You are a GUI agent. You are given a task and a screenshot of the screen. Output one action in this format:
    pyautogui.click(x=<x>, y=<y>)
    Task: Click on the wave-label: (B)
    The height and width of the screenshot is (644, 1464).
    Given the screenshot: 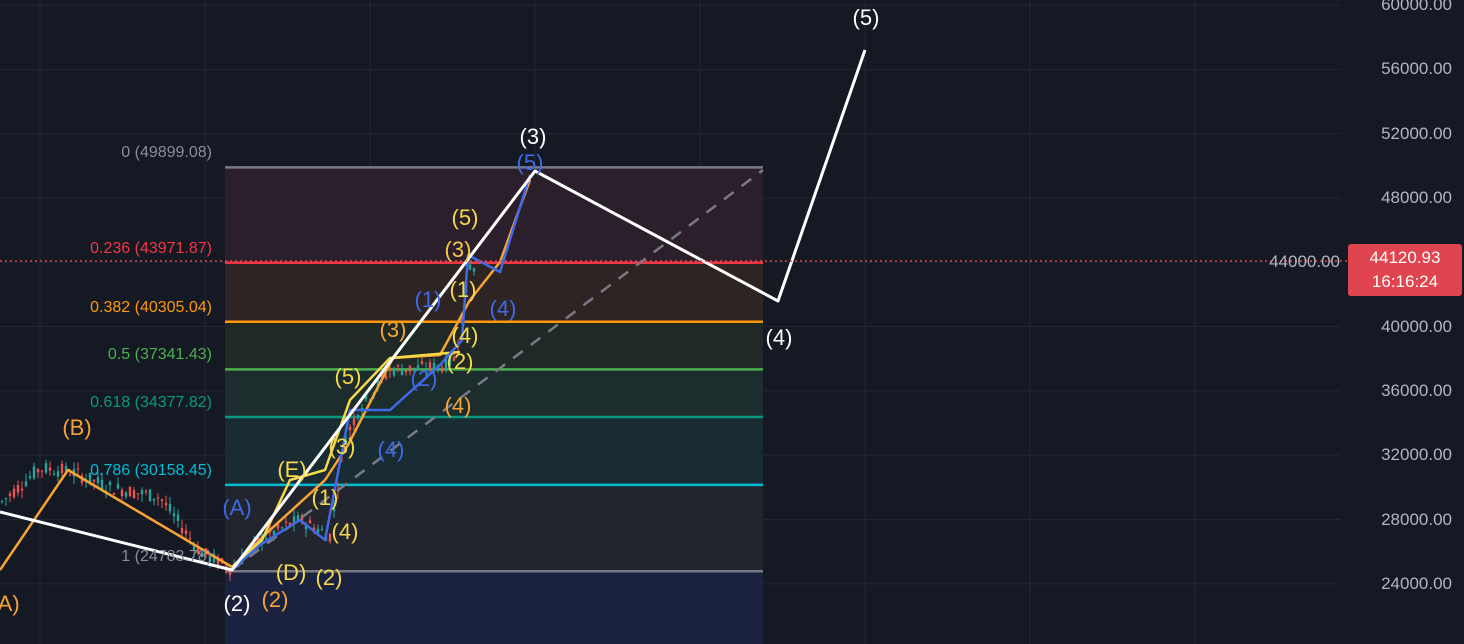 What is the action you would take?
    pyautogui.click(x=77, y=427)
    